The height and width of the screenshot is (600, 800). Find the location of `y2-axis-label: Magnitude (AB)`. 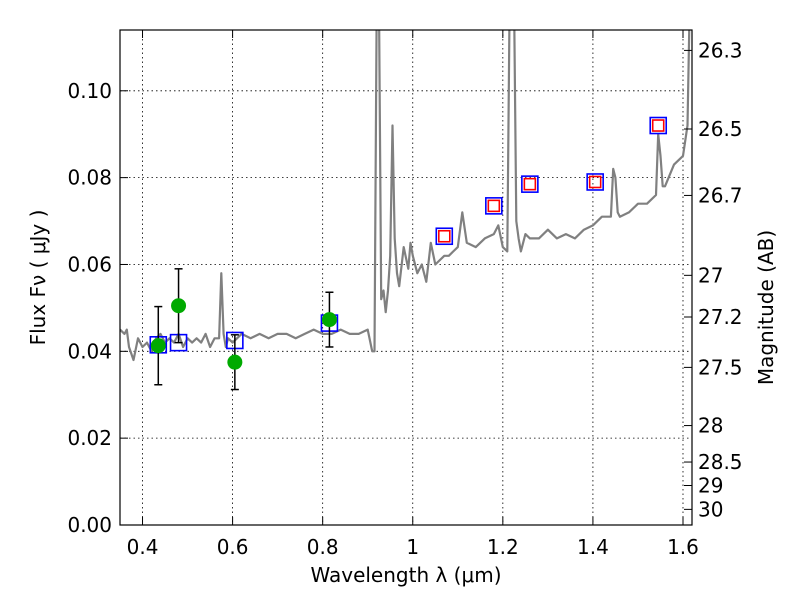

y2-axis-label: Magnitude (AB) is located at coordinates (766, 307).